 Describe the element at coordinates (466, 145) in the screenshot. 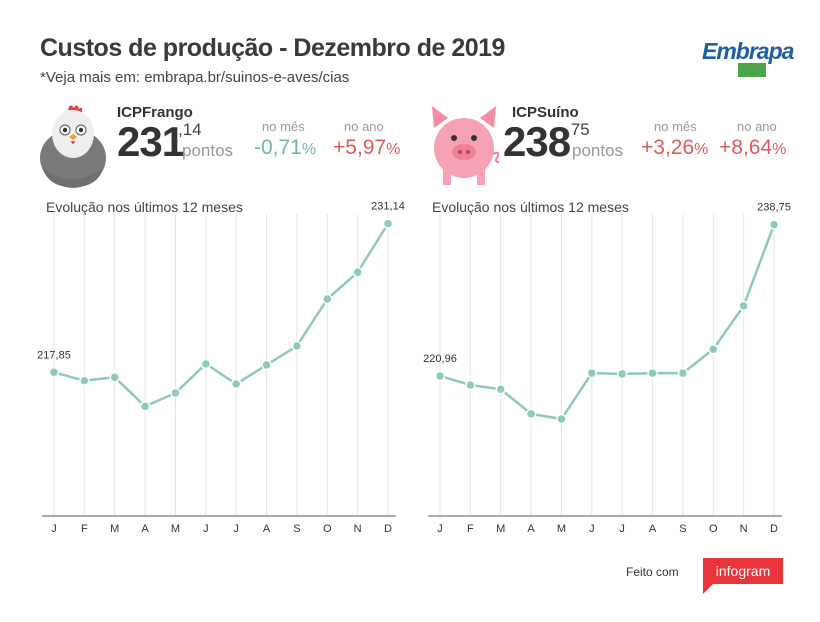

I see `pig-icon` at that location.